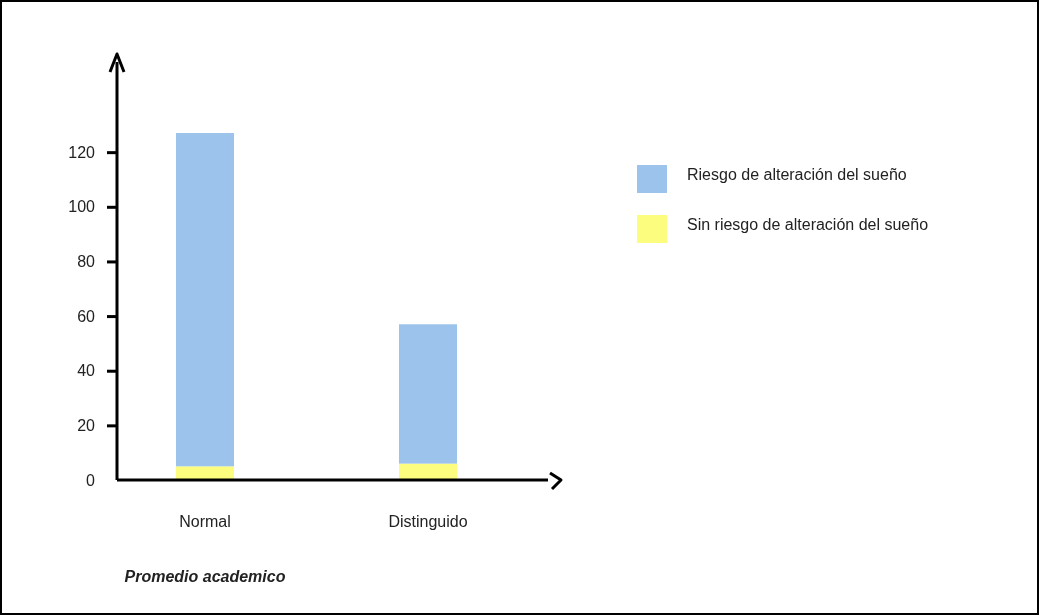  Describe the element at coordinates (86, 371) in the screenshot. I see `y-tick-label: 40` at that location.